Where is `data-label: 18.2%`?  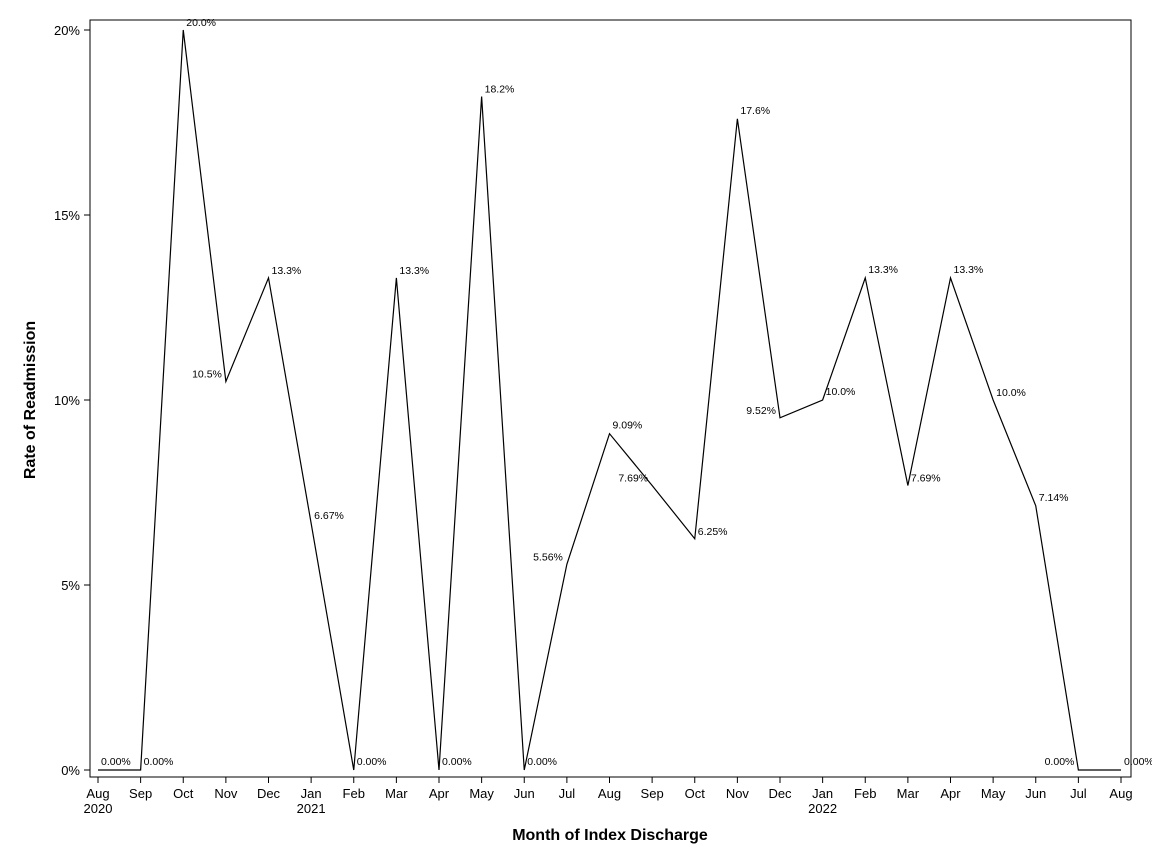
data-label: 18.2% is located at coordinates (500, 90).